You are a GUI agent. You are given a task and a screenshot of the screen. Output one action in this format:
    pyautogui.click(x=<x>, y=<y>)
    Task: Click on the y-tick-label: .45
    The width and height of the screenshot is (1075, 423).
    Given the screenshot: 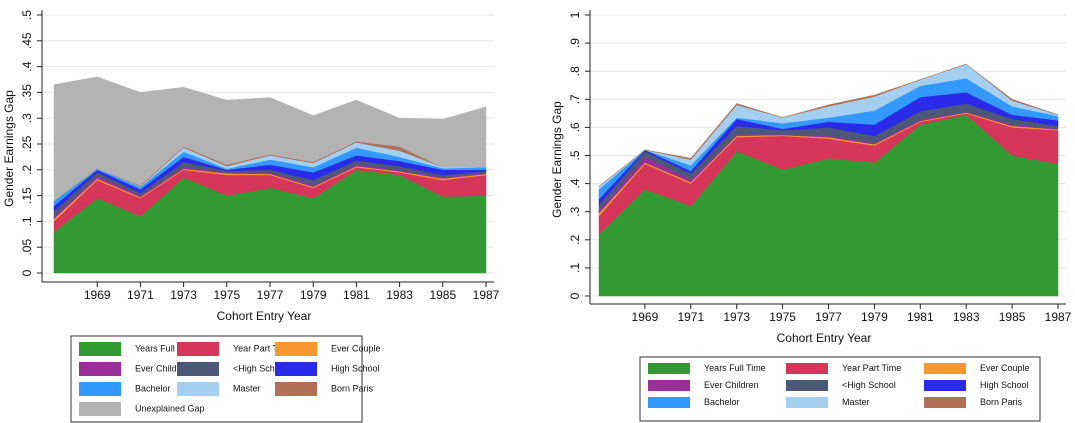 What is the action you would take?
    pyautogui.click(x=27, y=40)
    